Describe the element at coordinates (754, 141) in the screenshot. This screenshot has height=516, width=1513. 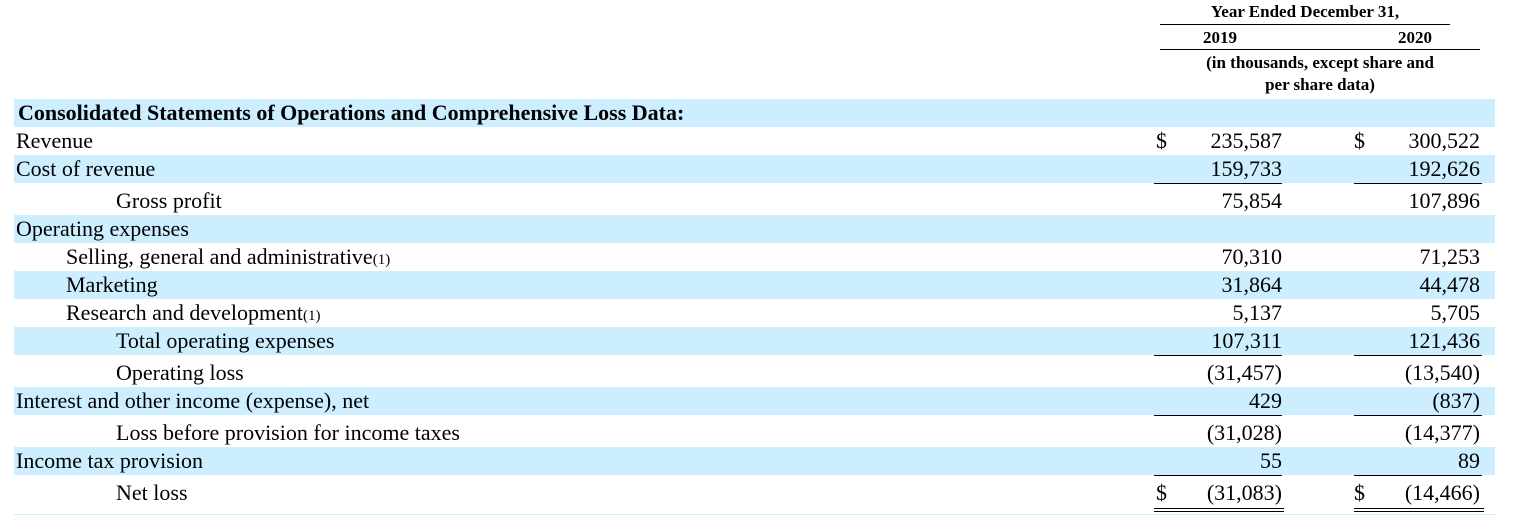
I see `table-row: Revenue $ 235,587 $ 300,522` at that location.